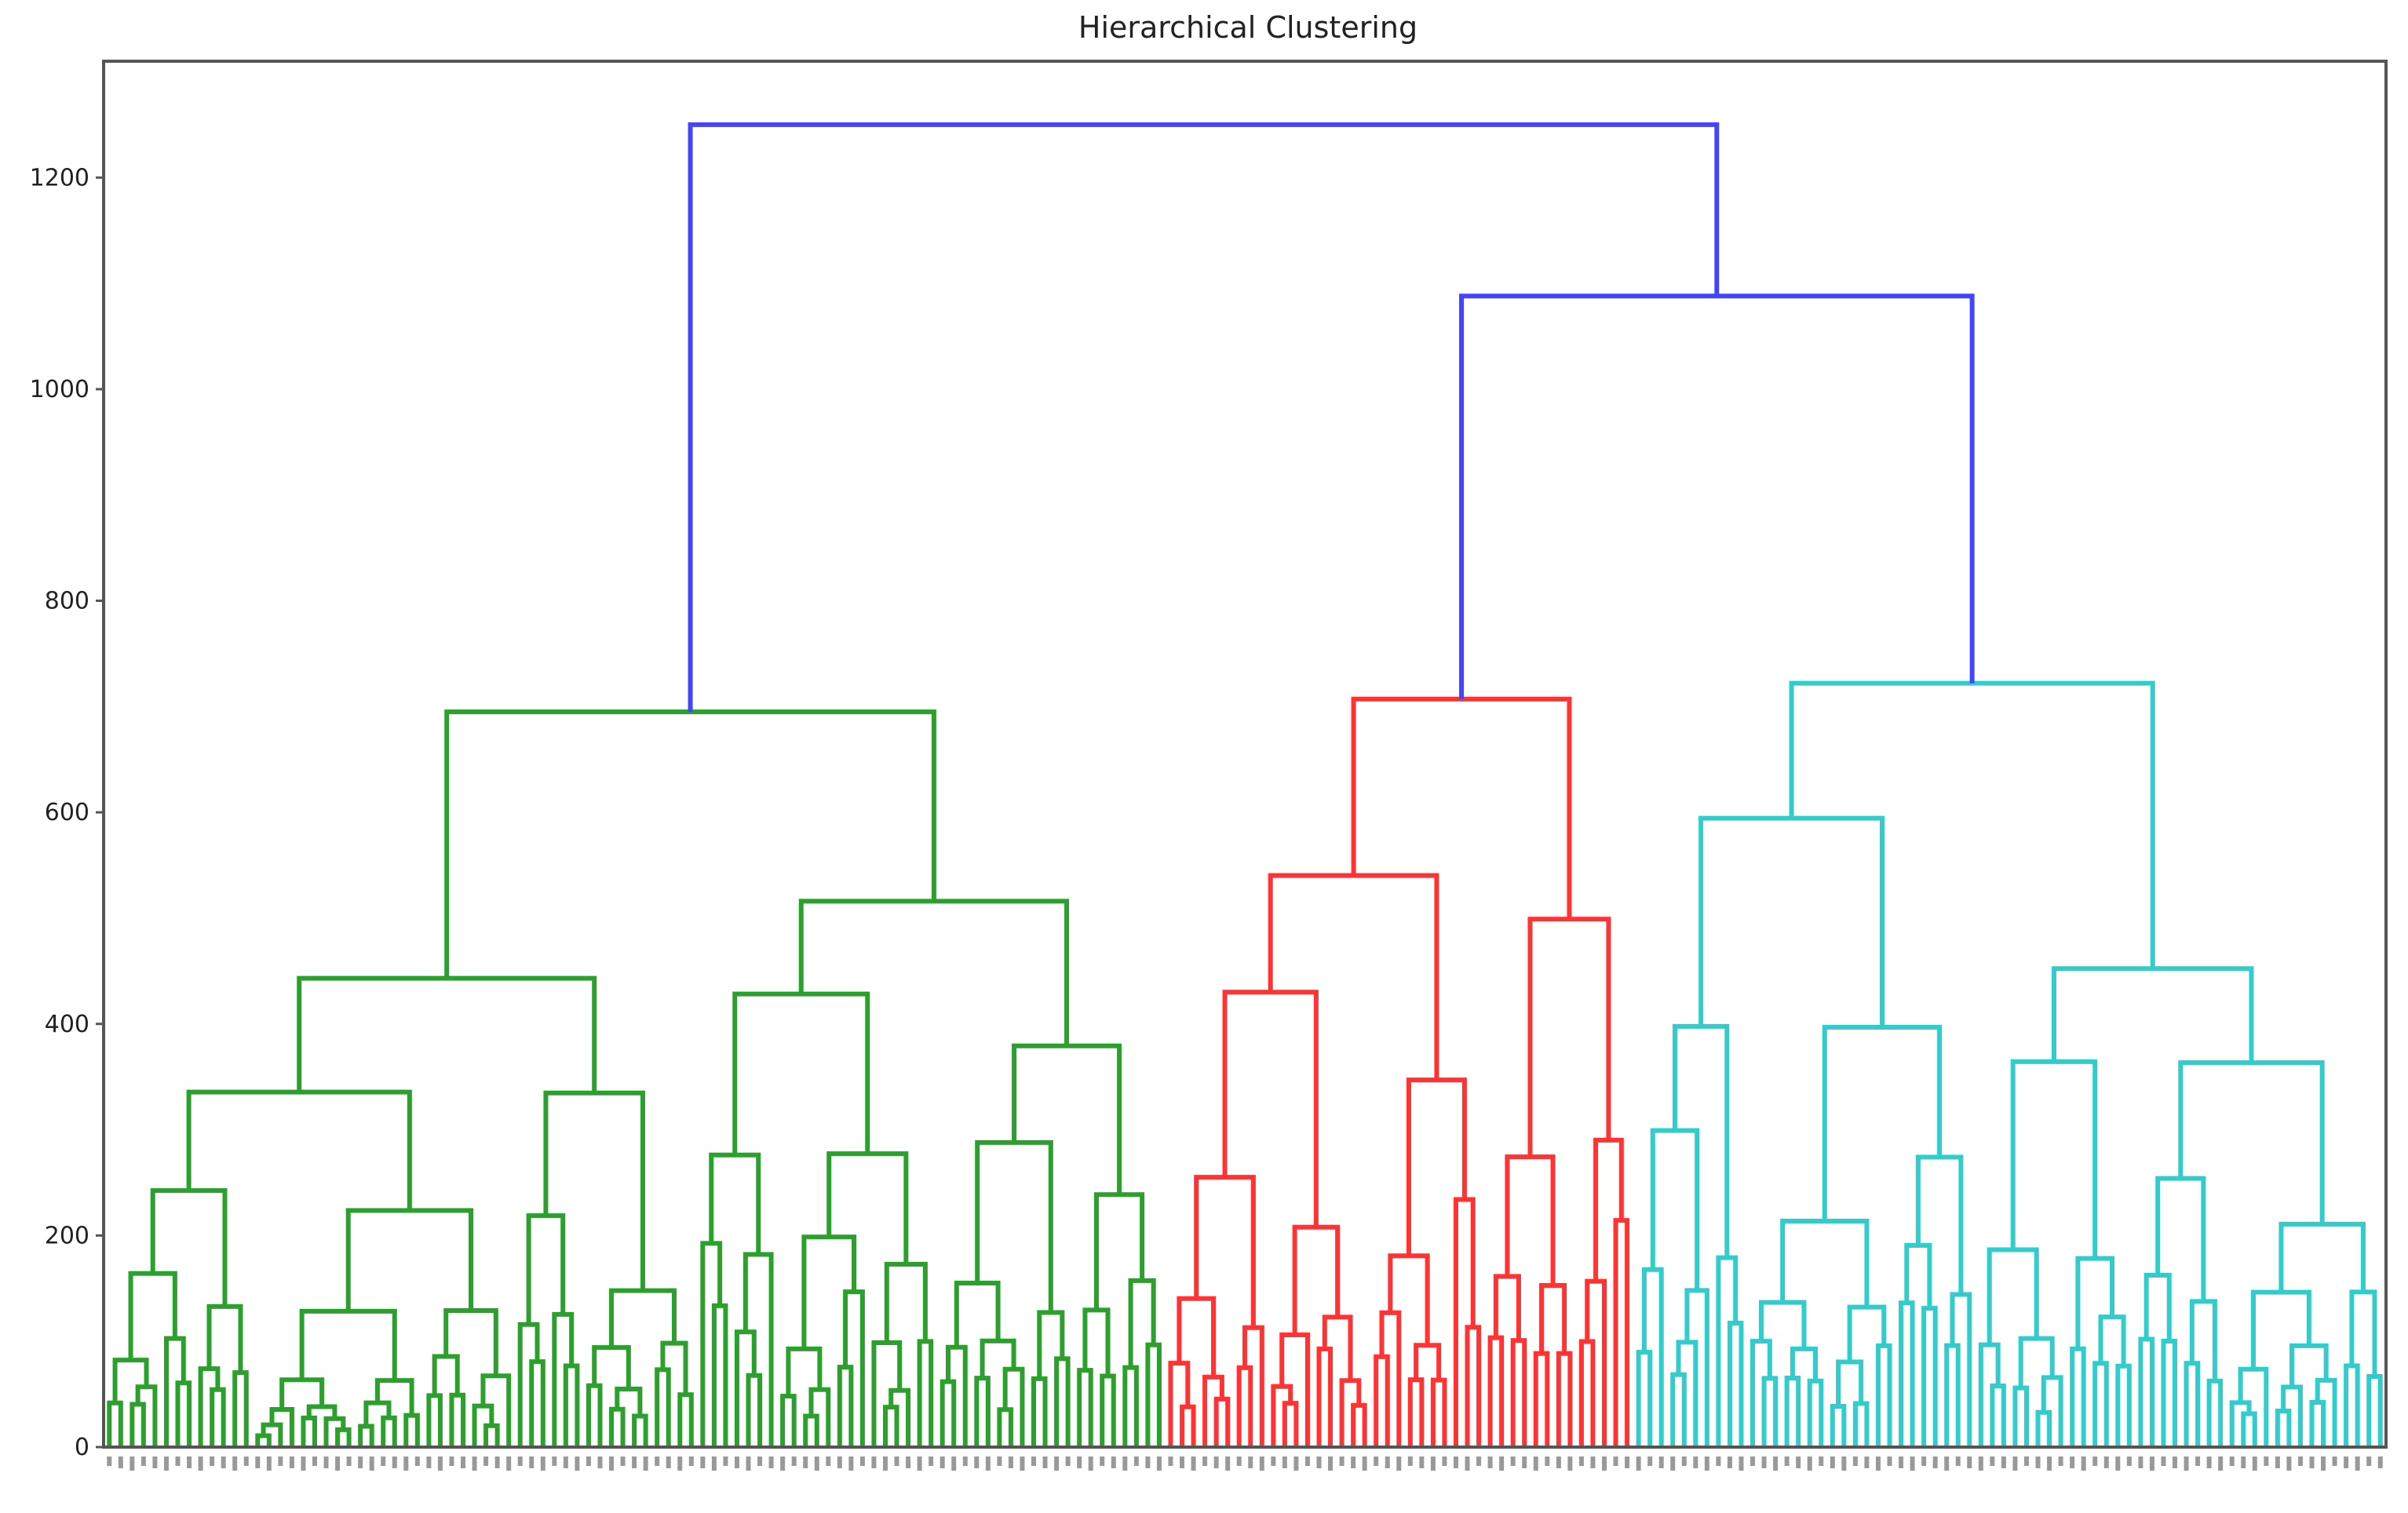  Describe the element at coordinates (82, 1448) in the screenshot. I see `y-tick-label: 0` at that location.